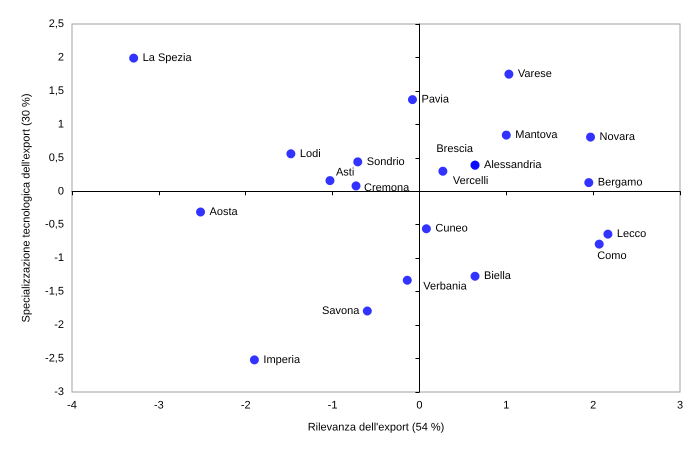  What do you see at coordinates (376, 428) in the screenshot?
I see `x-axis-title: Rilevanza dell'export (54 %)` at bounding box center [376, 428].